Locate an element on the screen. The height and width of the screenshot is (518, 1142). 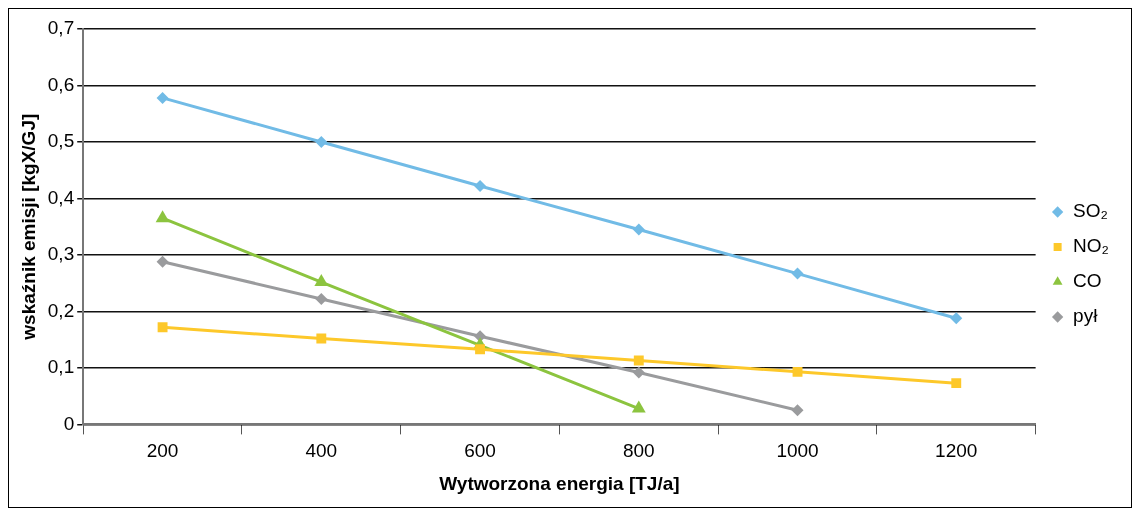
legend-label: NO₂ is located at coordinates (1091, 246).